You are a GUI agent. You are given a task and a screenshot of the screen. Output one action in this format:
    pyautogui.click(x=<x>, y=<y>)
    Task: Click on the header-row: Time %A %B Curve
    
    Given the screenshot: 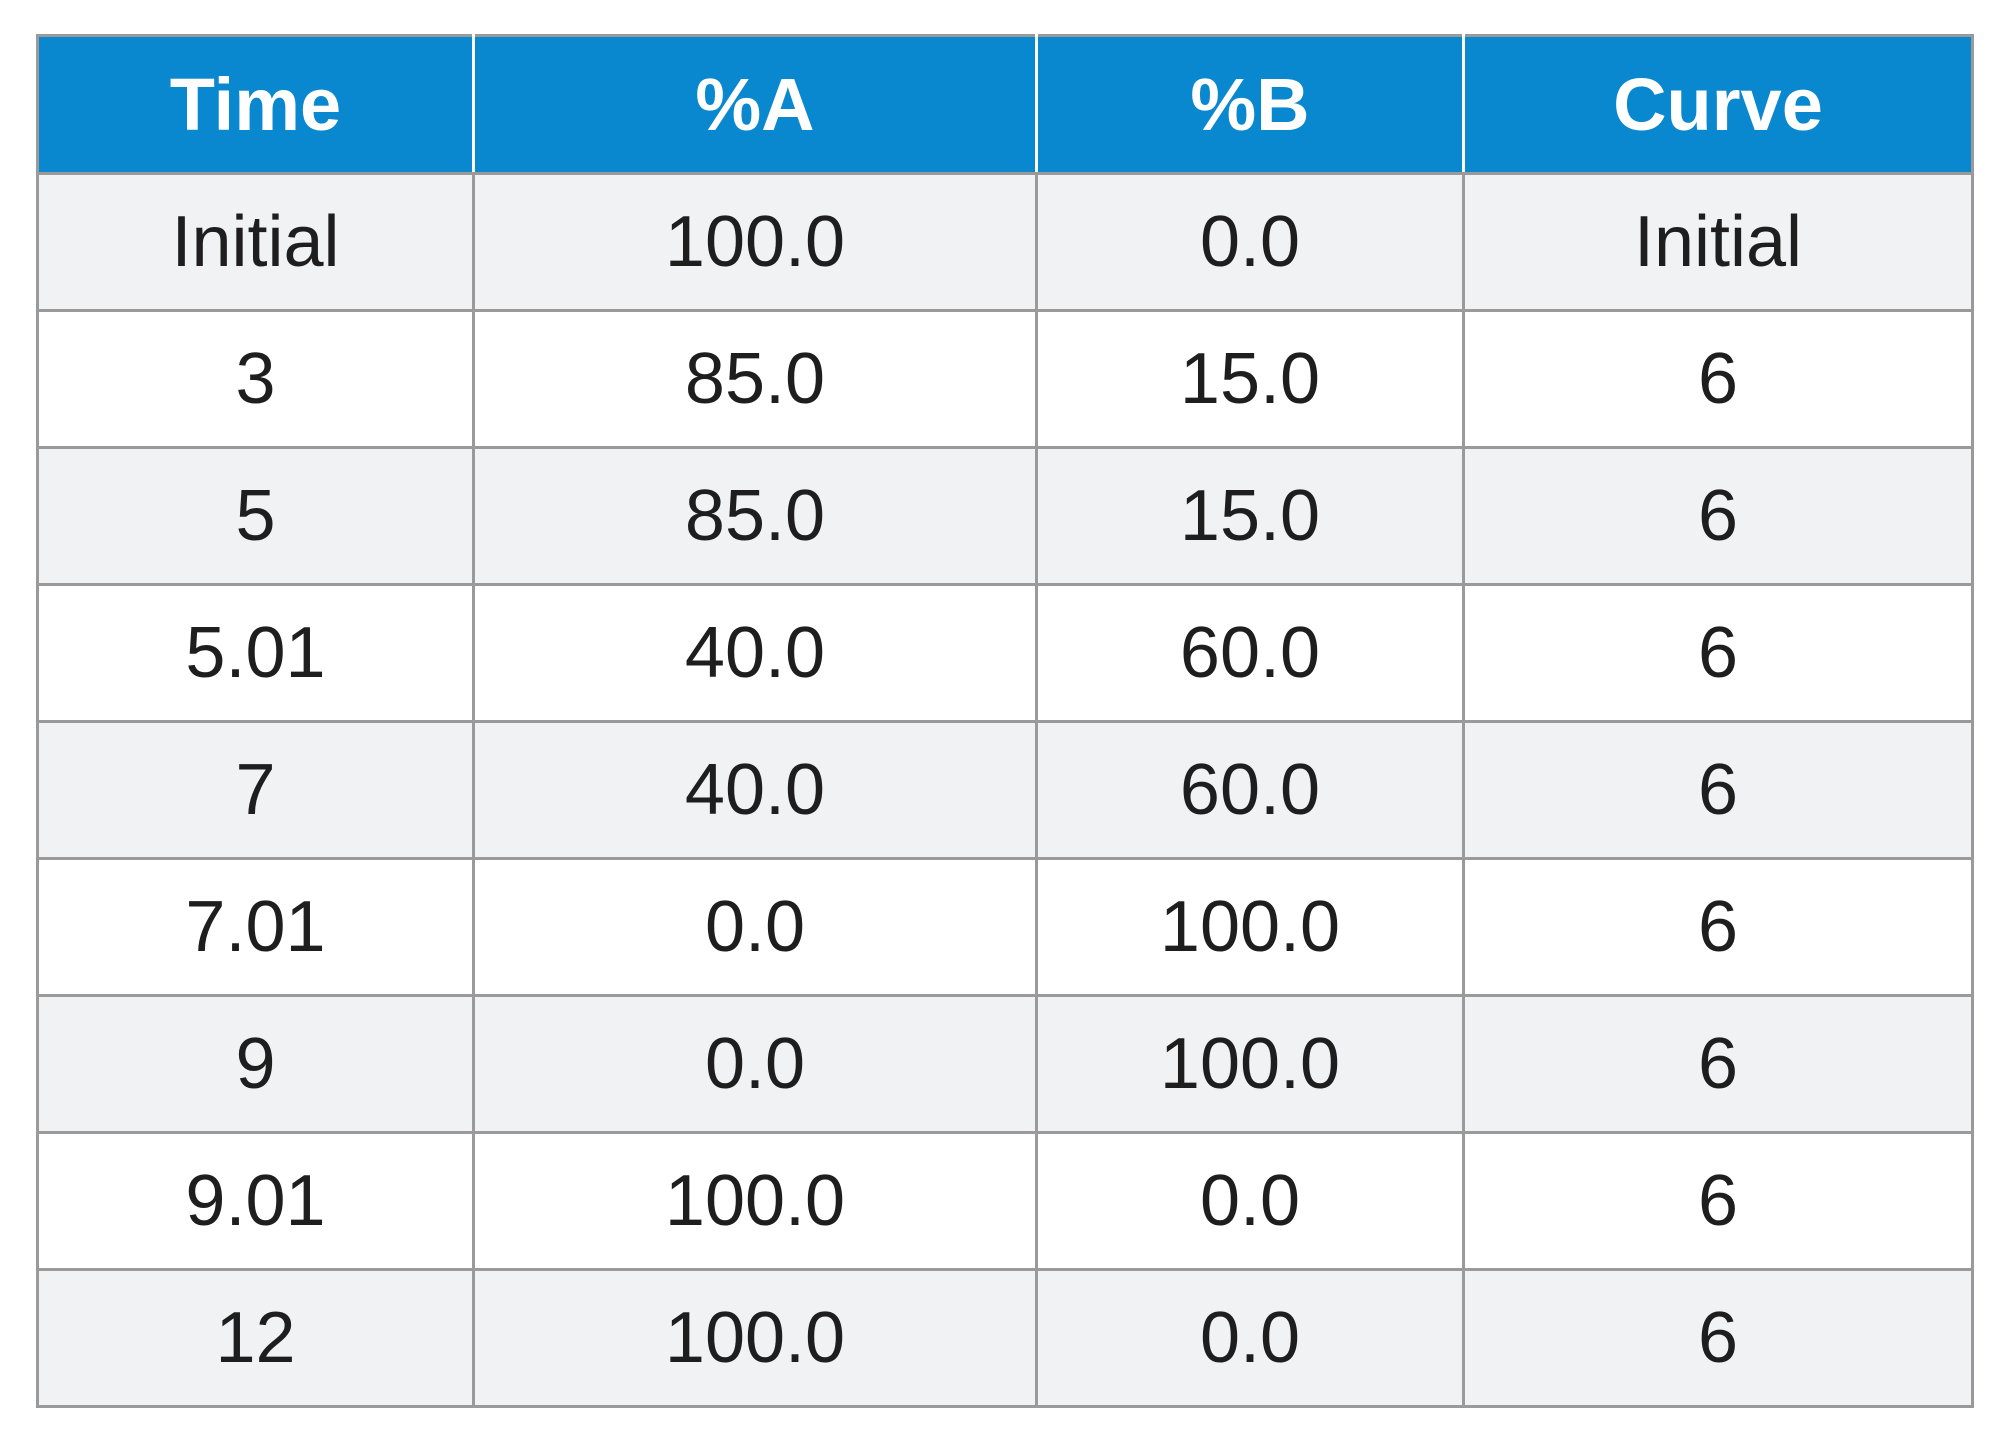 What is the action you would take?
    pyautogui.click(x=1005, y=105)
    